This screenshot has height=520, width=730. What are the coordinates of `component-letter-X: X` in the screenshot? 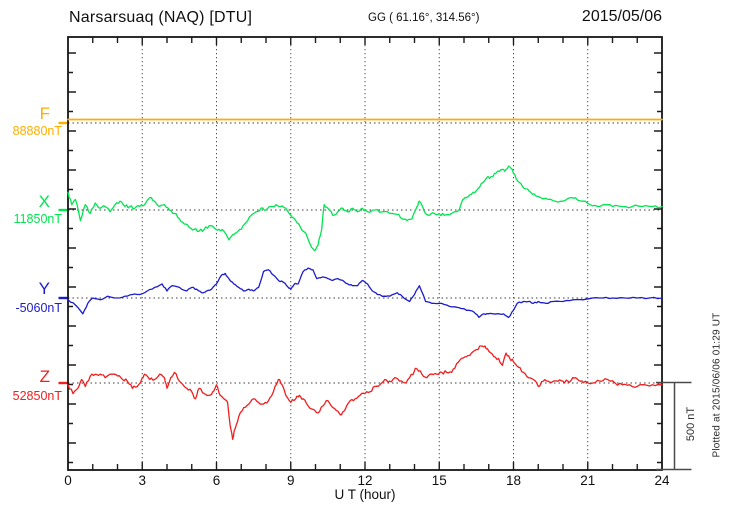 It's located at (44, 201).